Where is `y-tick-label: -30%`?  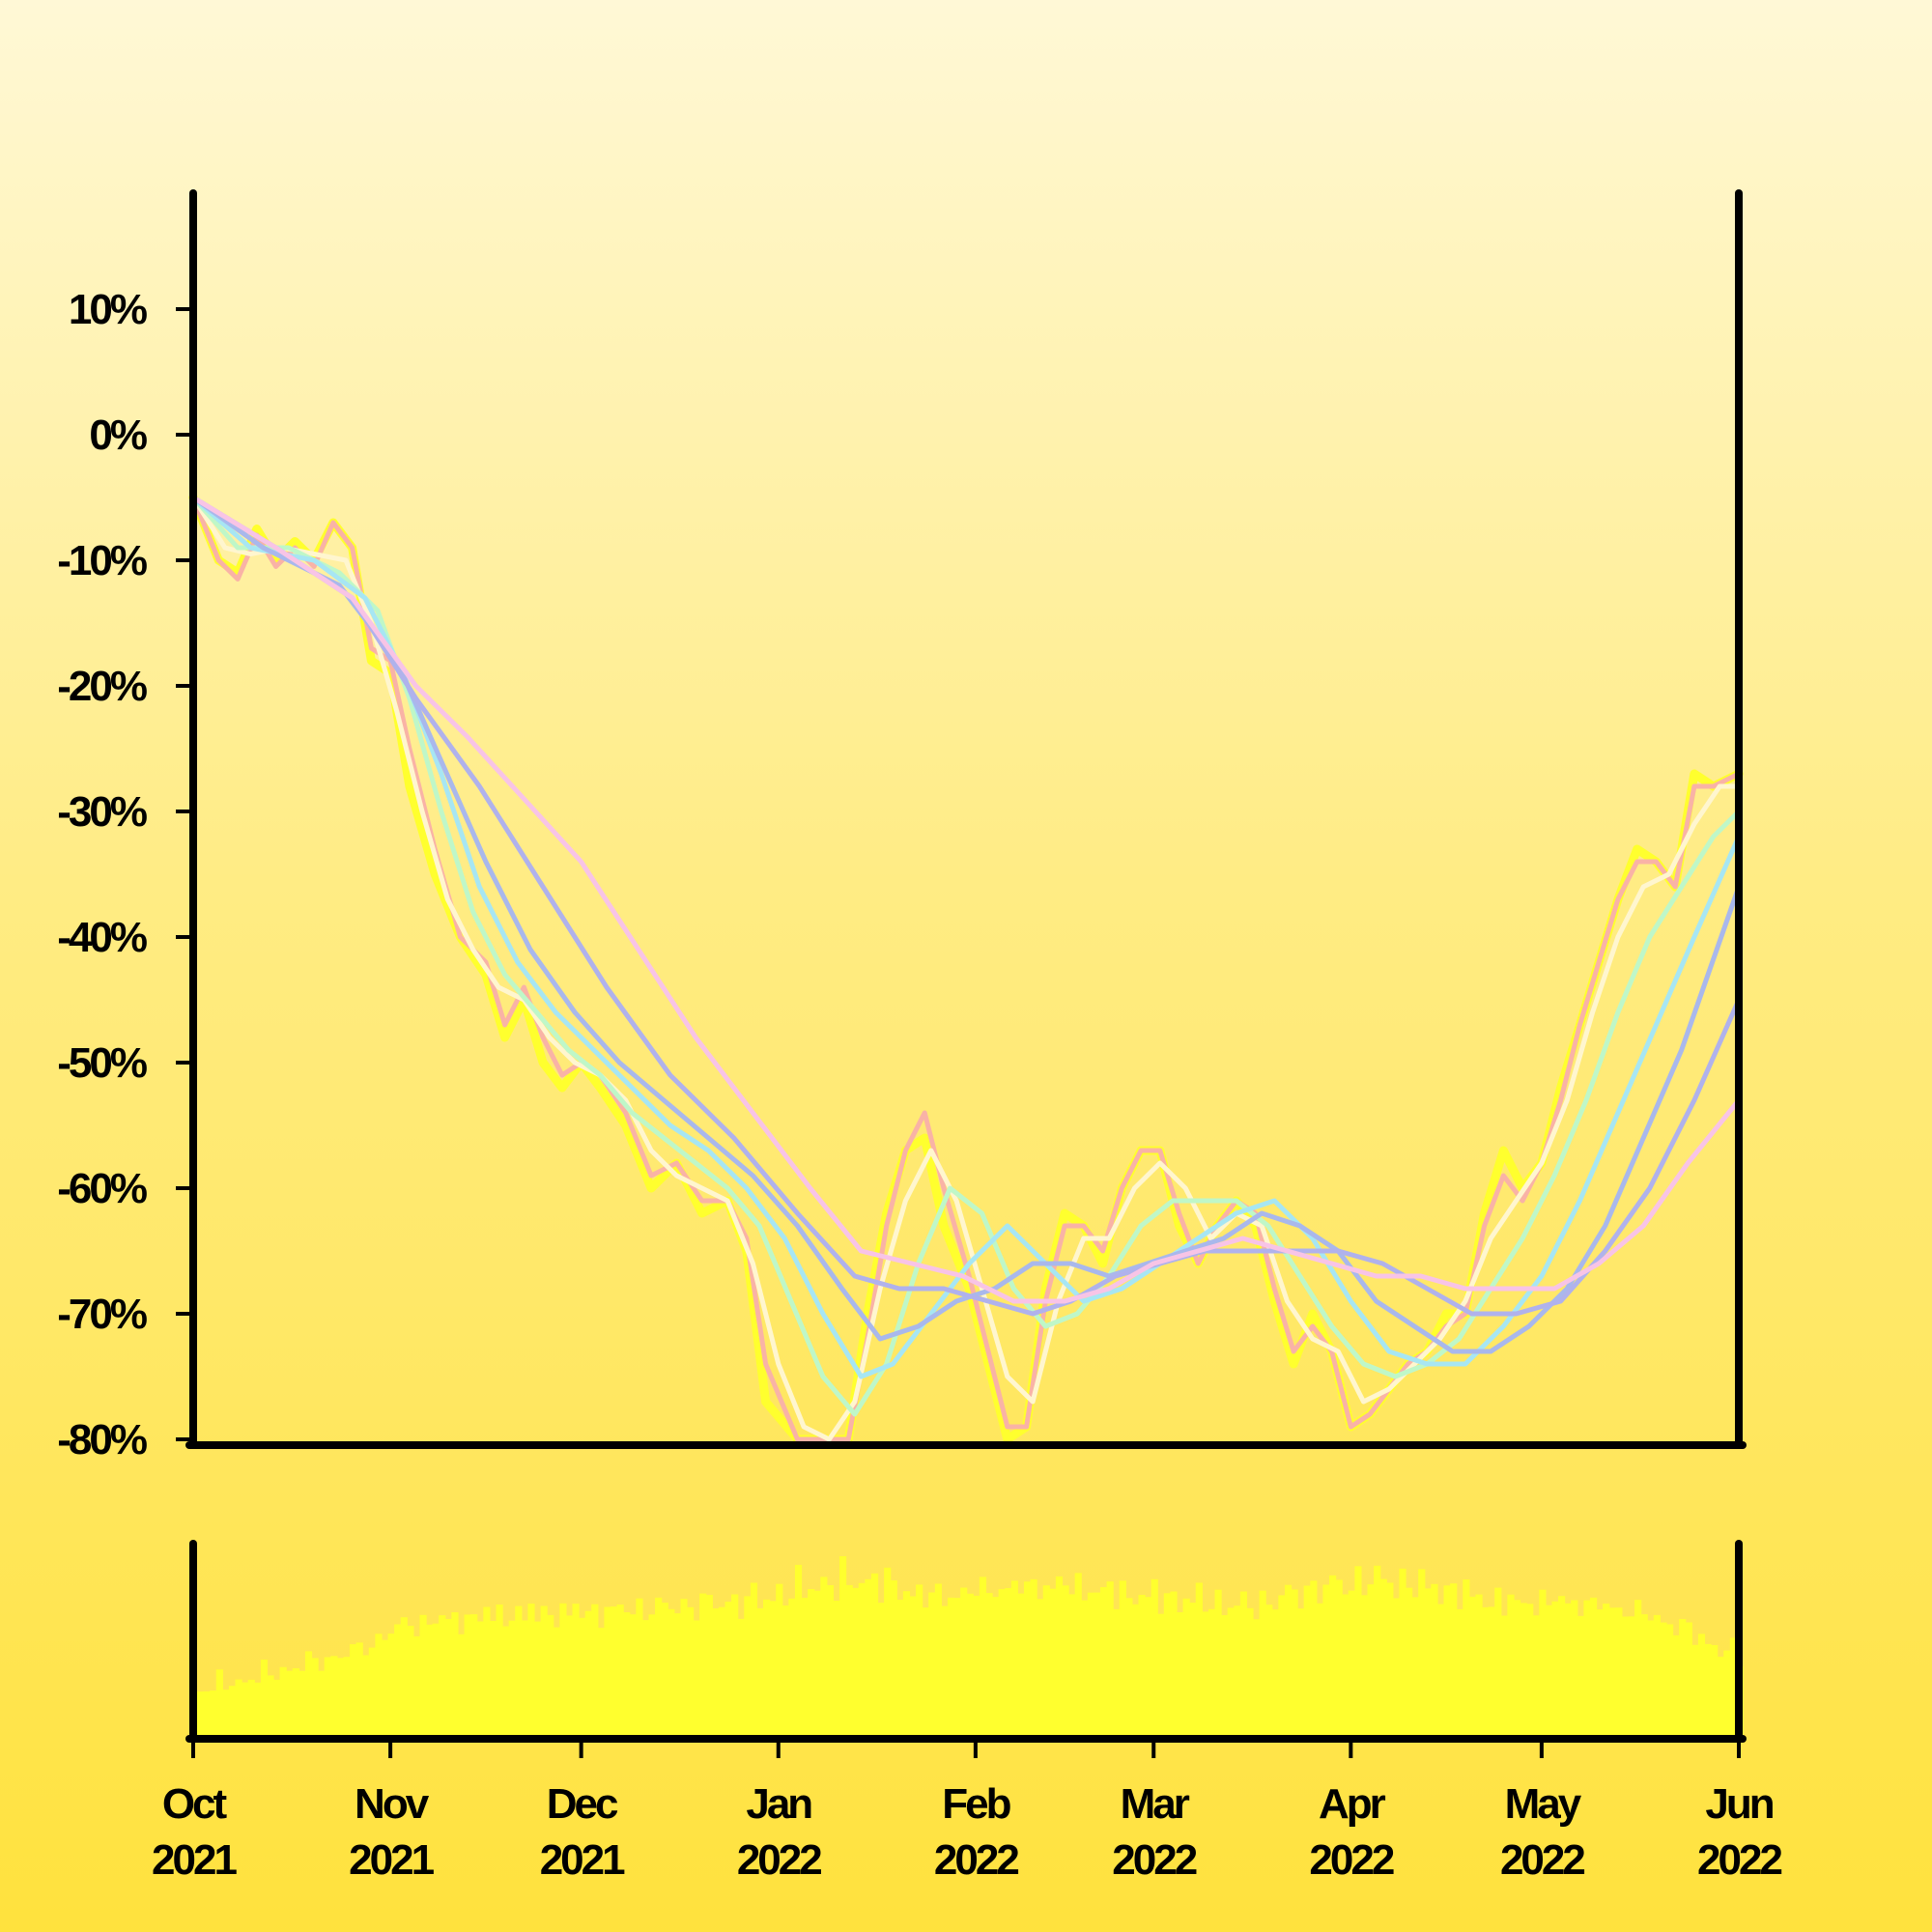 y-tick-label: -30% is located at coordinates (102, 812).